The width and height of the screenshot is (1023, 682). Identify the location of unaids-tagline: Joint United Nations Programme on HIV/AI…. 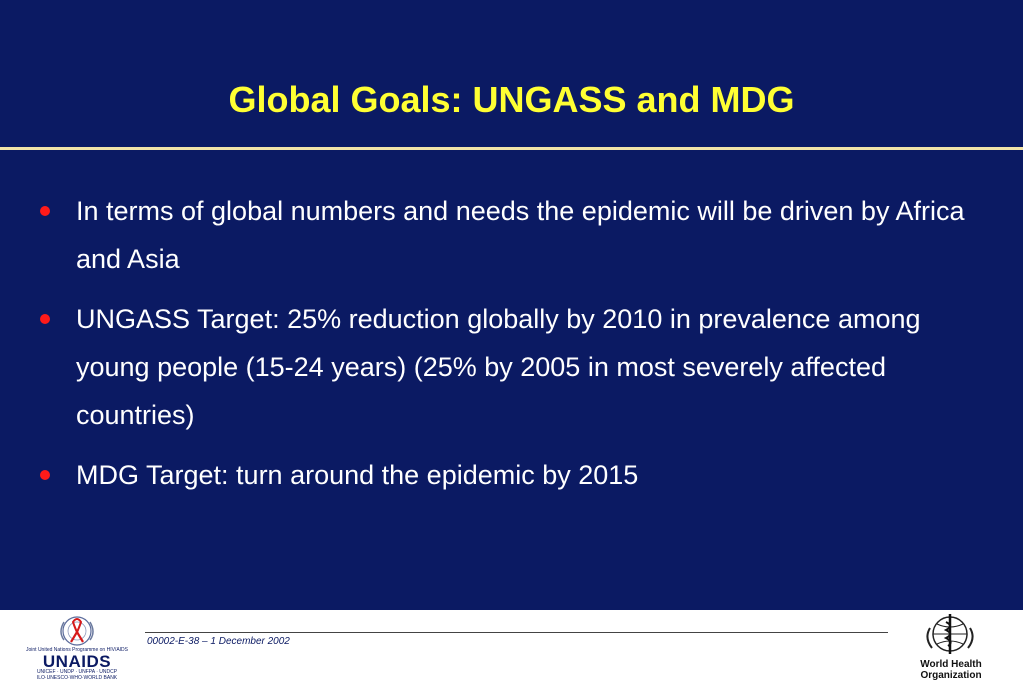
(77, 650).